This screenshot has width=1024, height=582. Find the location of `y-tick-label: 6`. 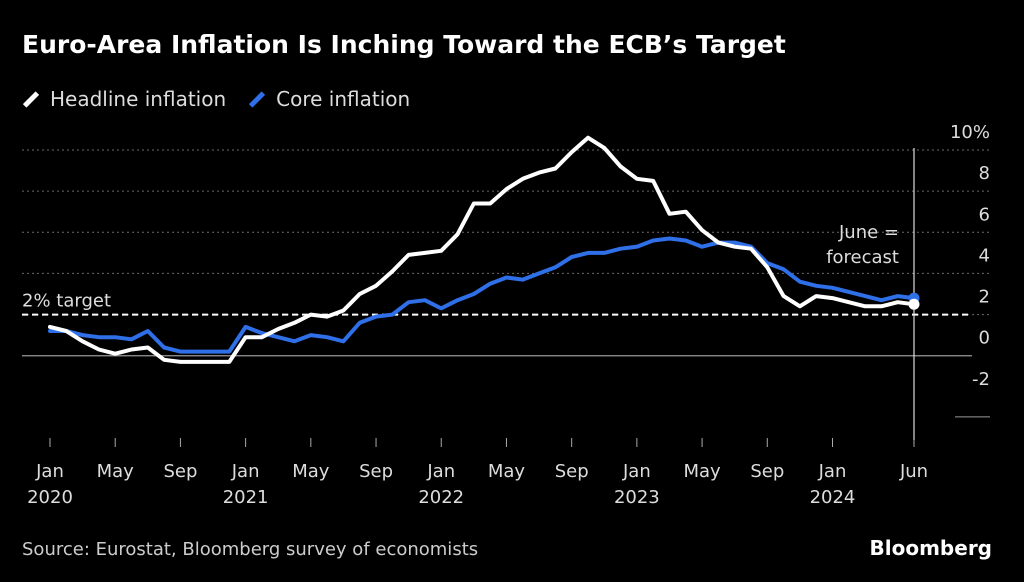

y-tick-label: 6 is located at coordinates (984, 214).